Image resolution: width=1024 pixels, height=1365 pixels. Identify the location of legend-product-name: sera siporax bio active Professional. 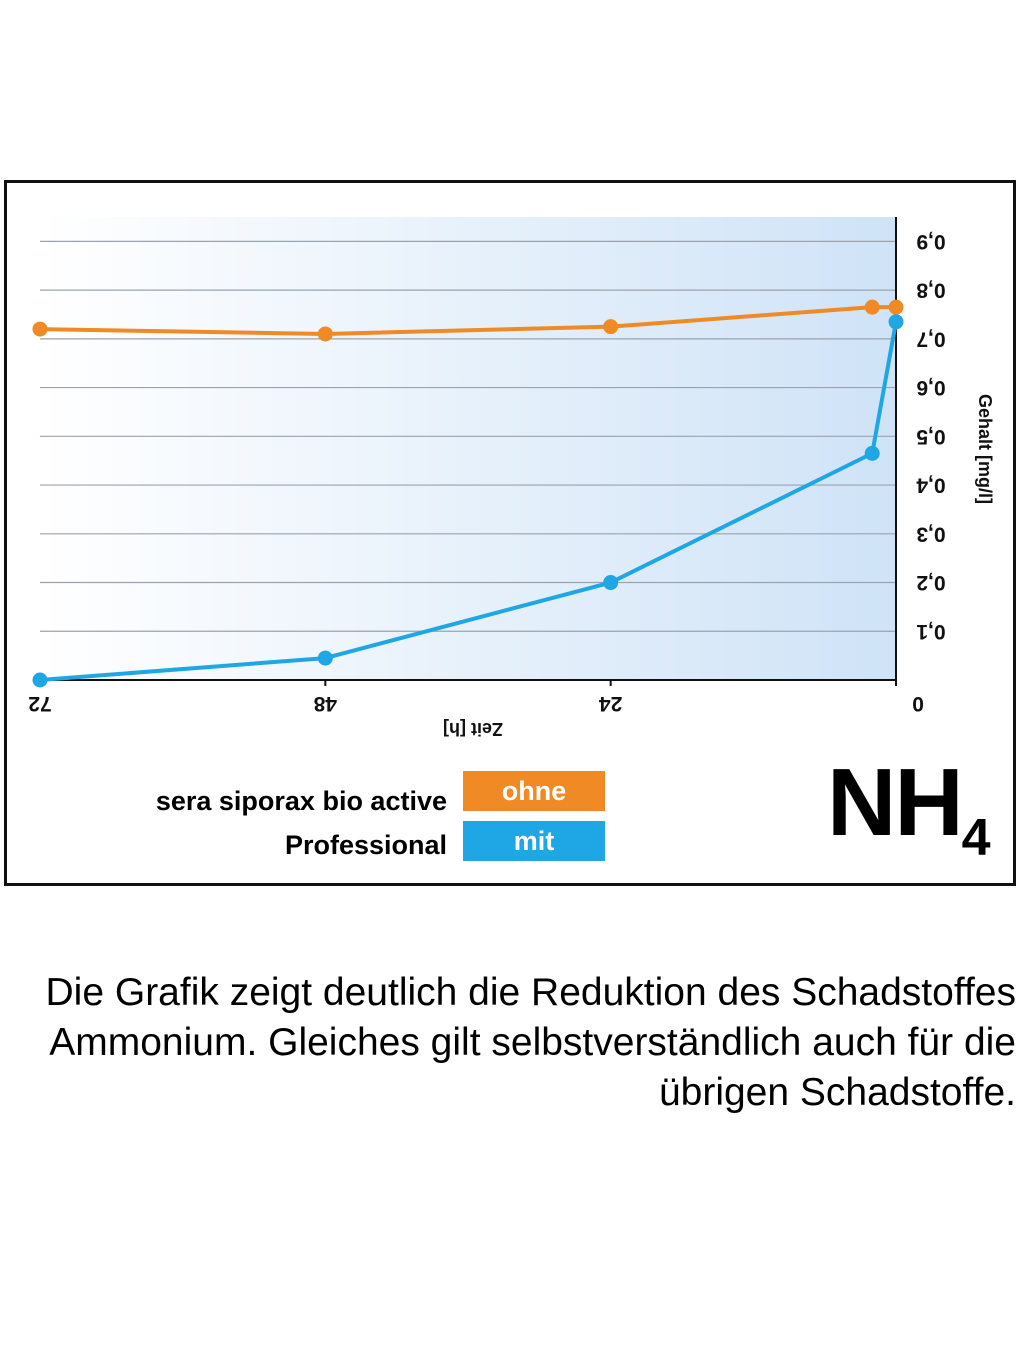
(237, 823).